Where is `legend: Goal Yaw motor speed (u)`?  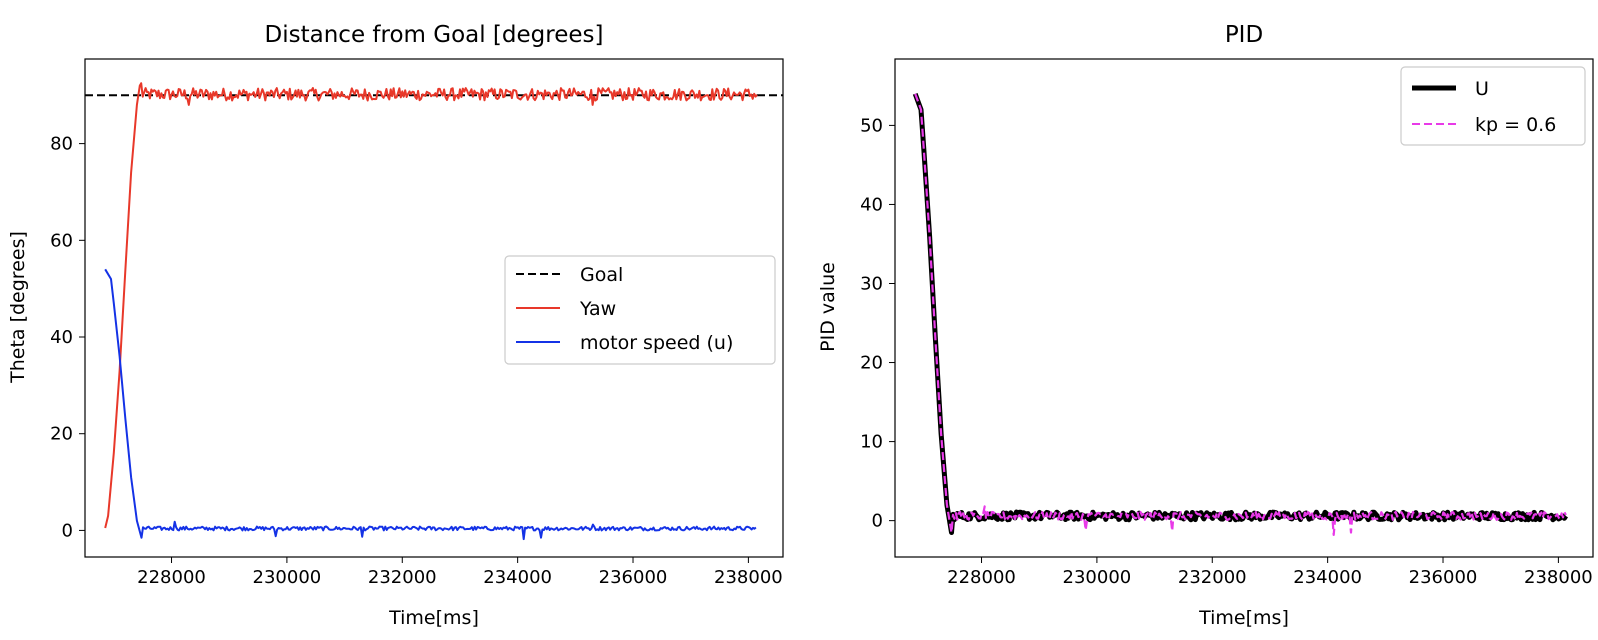 legend: Goal Yaw motor speed (u) is located at coordinates (640, 310).